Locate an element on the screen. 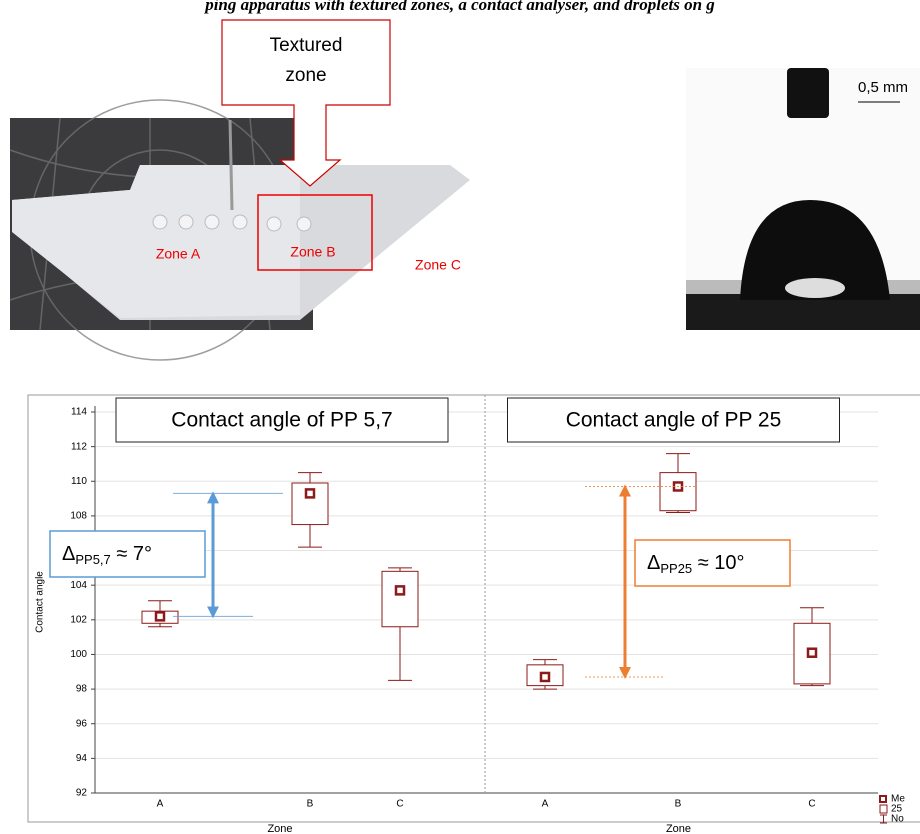 The image size is (920, 834). y-tick-label: 112 is located at coordinates (79, 446).